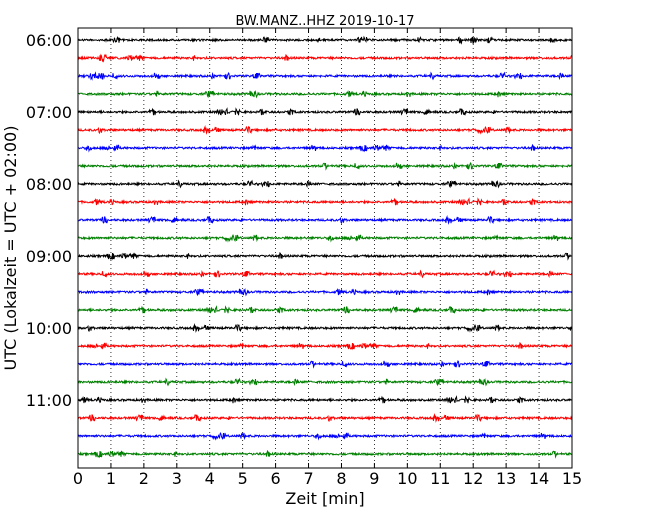  What do you see at coordinates (324, 498) in the screenshot?
I see `x-axis-label: Zeit [min]` at bounding box center [324, 498].